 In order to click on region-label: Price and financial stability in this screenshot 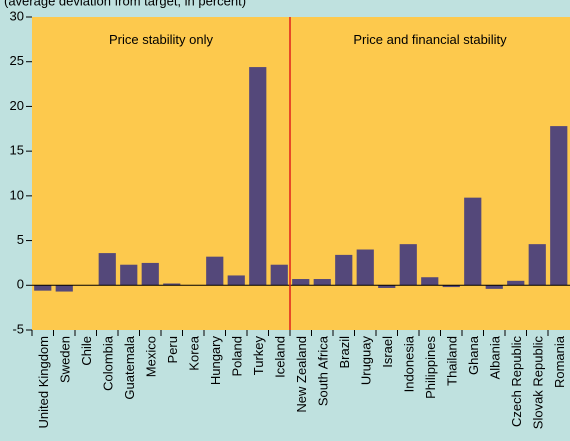, I will do `click(430, 39)`.